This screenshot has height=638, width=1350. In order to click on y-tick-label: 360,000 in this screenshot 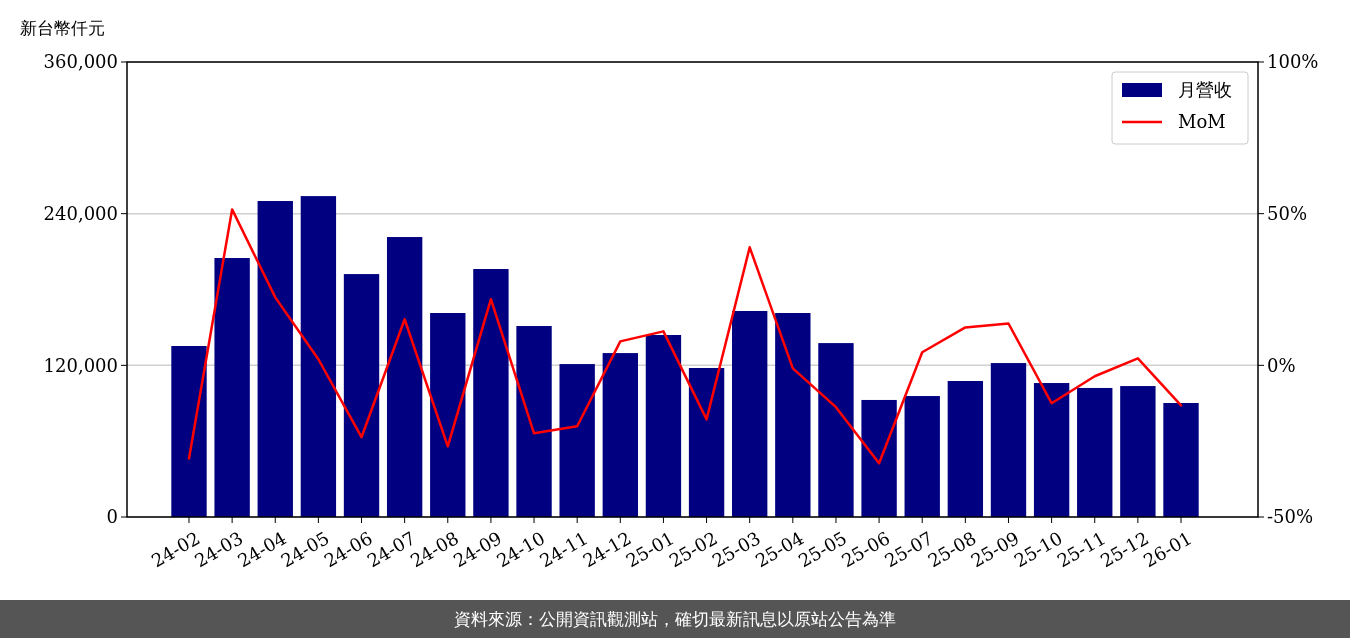, I will do `click(80, 62)`.